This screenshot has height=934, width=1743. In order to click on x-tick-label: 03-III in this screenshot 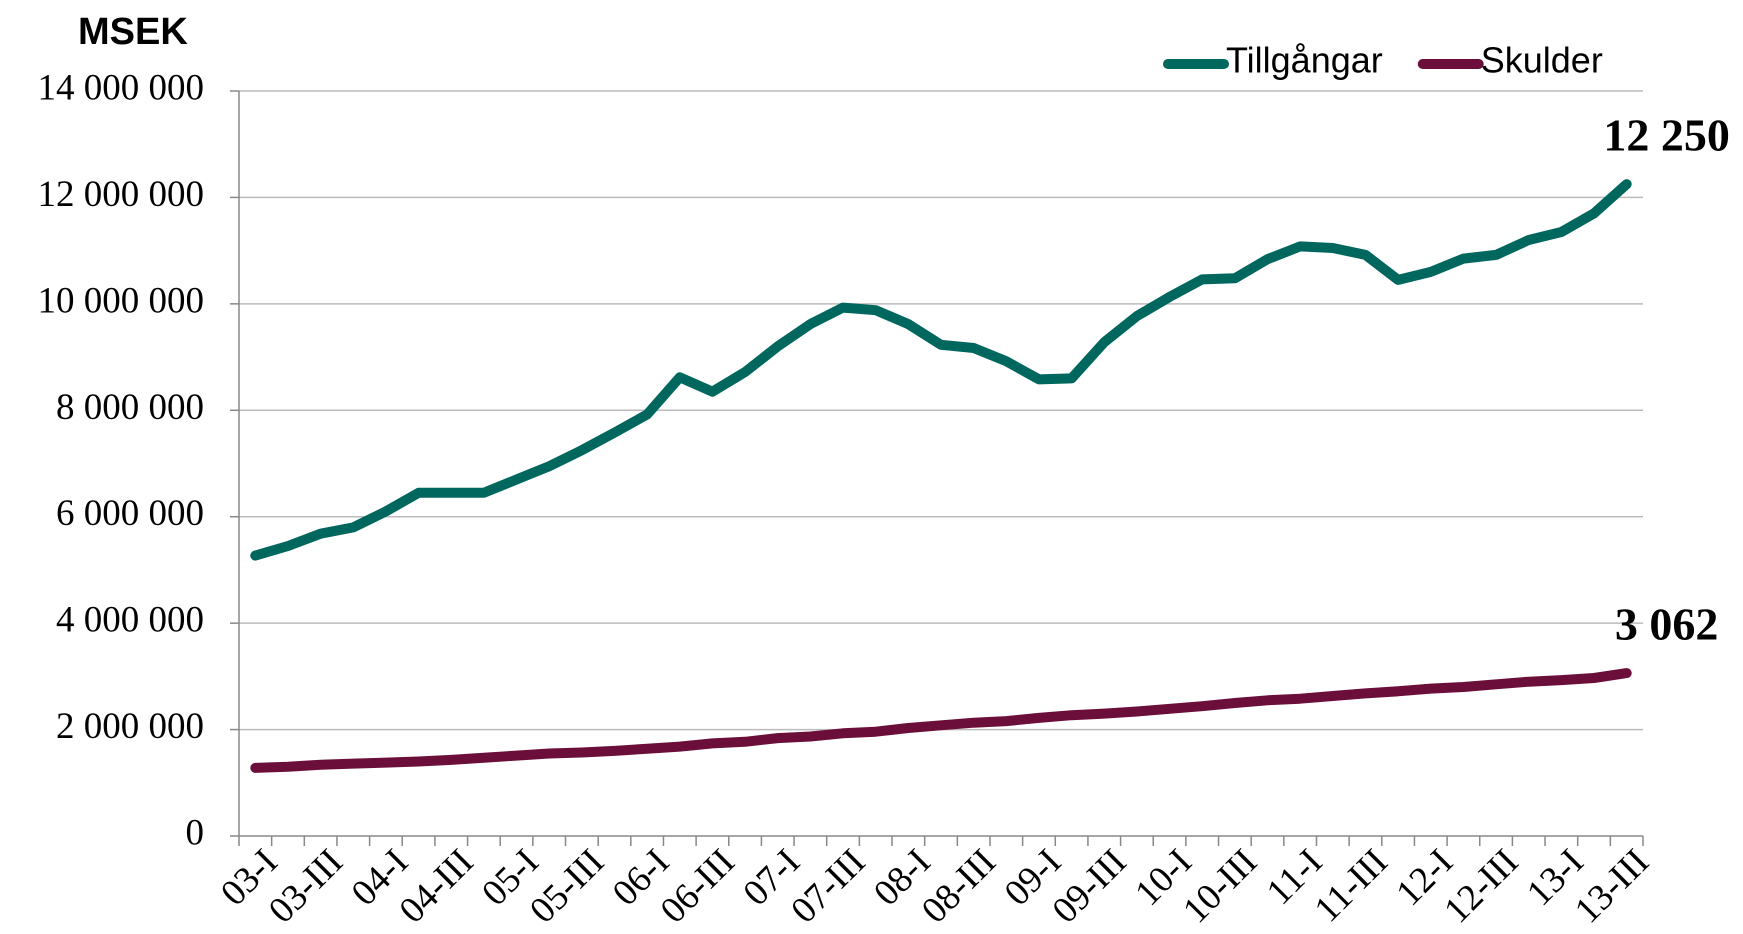, I will do `click(306, 886)`.